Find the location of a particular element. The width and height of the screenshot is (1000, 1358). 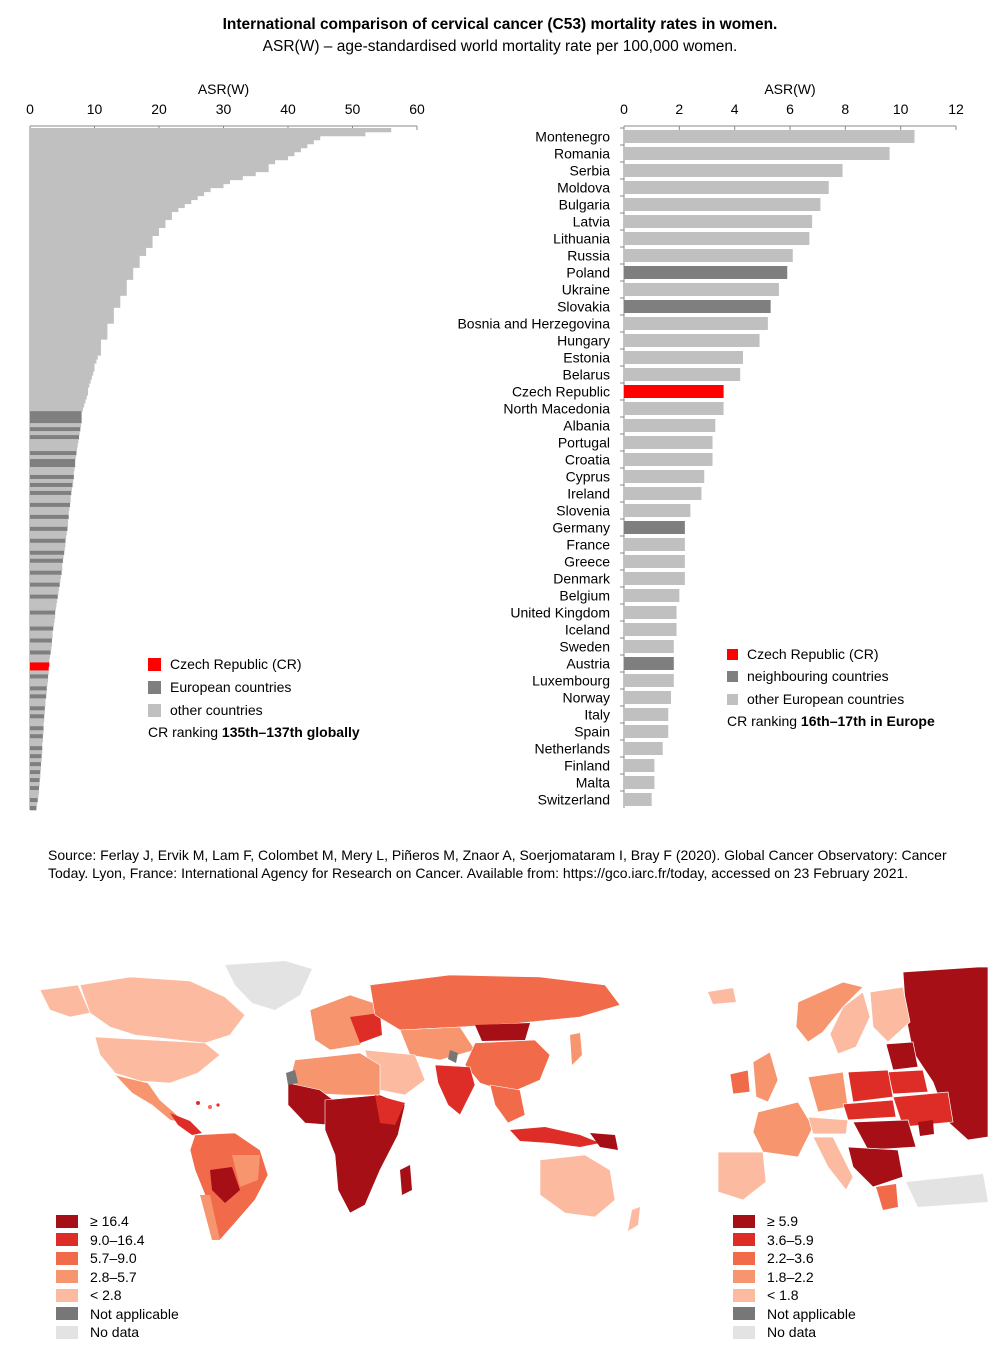

category-label: Czech Republic is located at coordinates (561, 392).